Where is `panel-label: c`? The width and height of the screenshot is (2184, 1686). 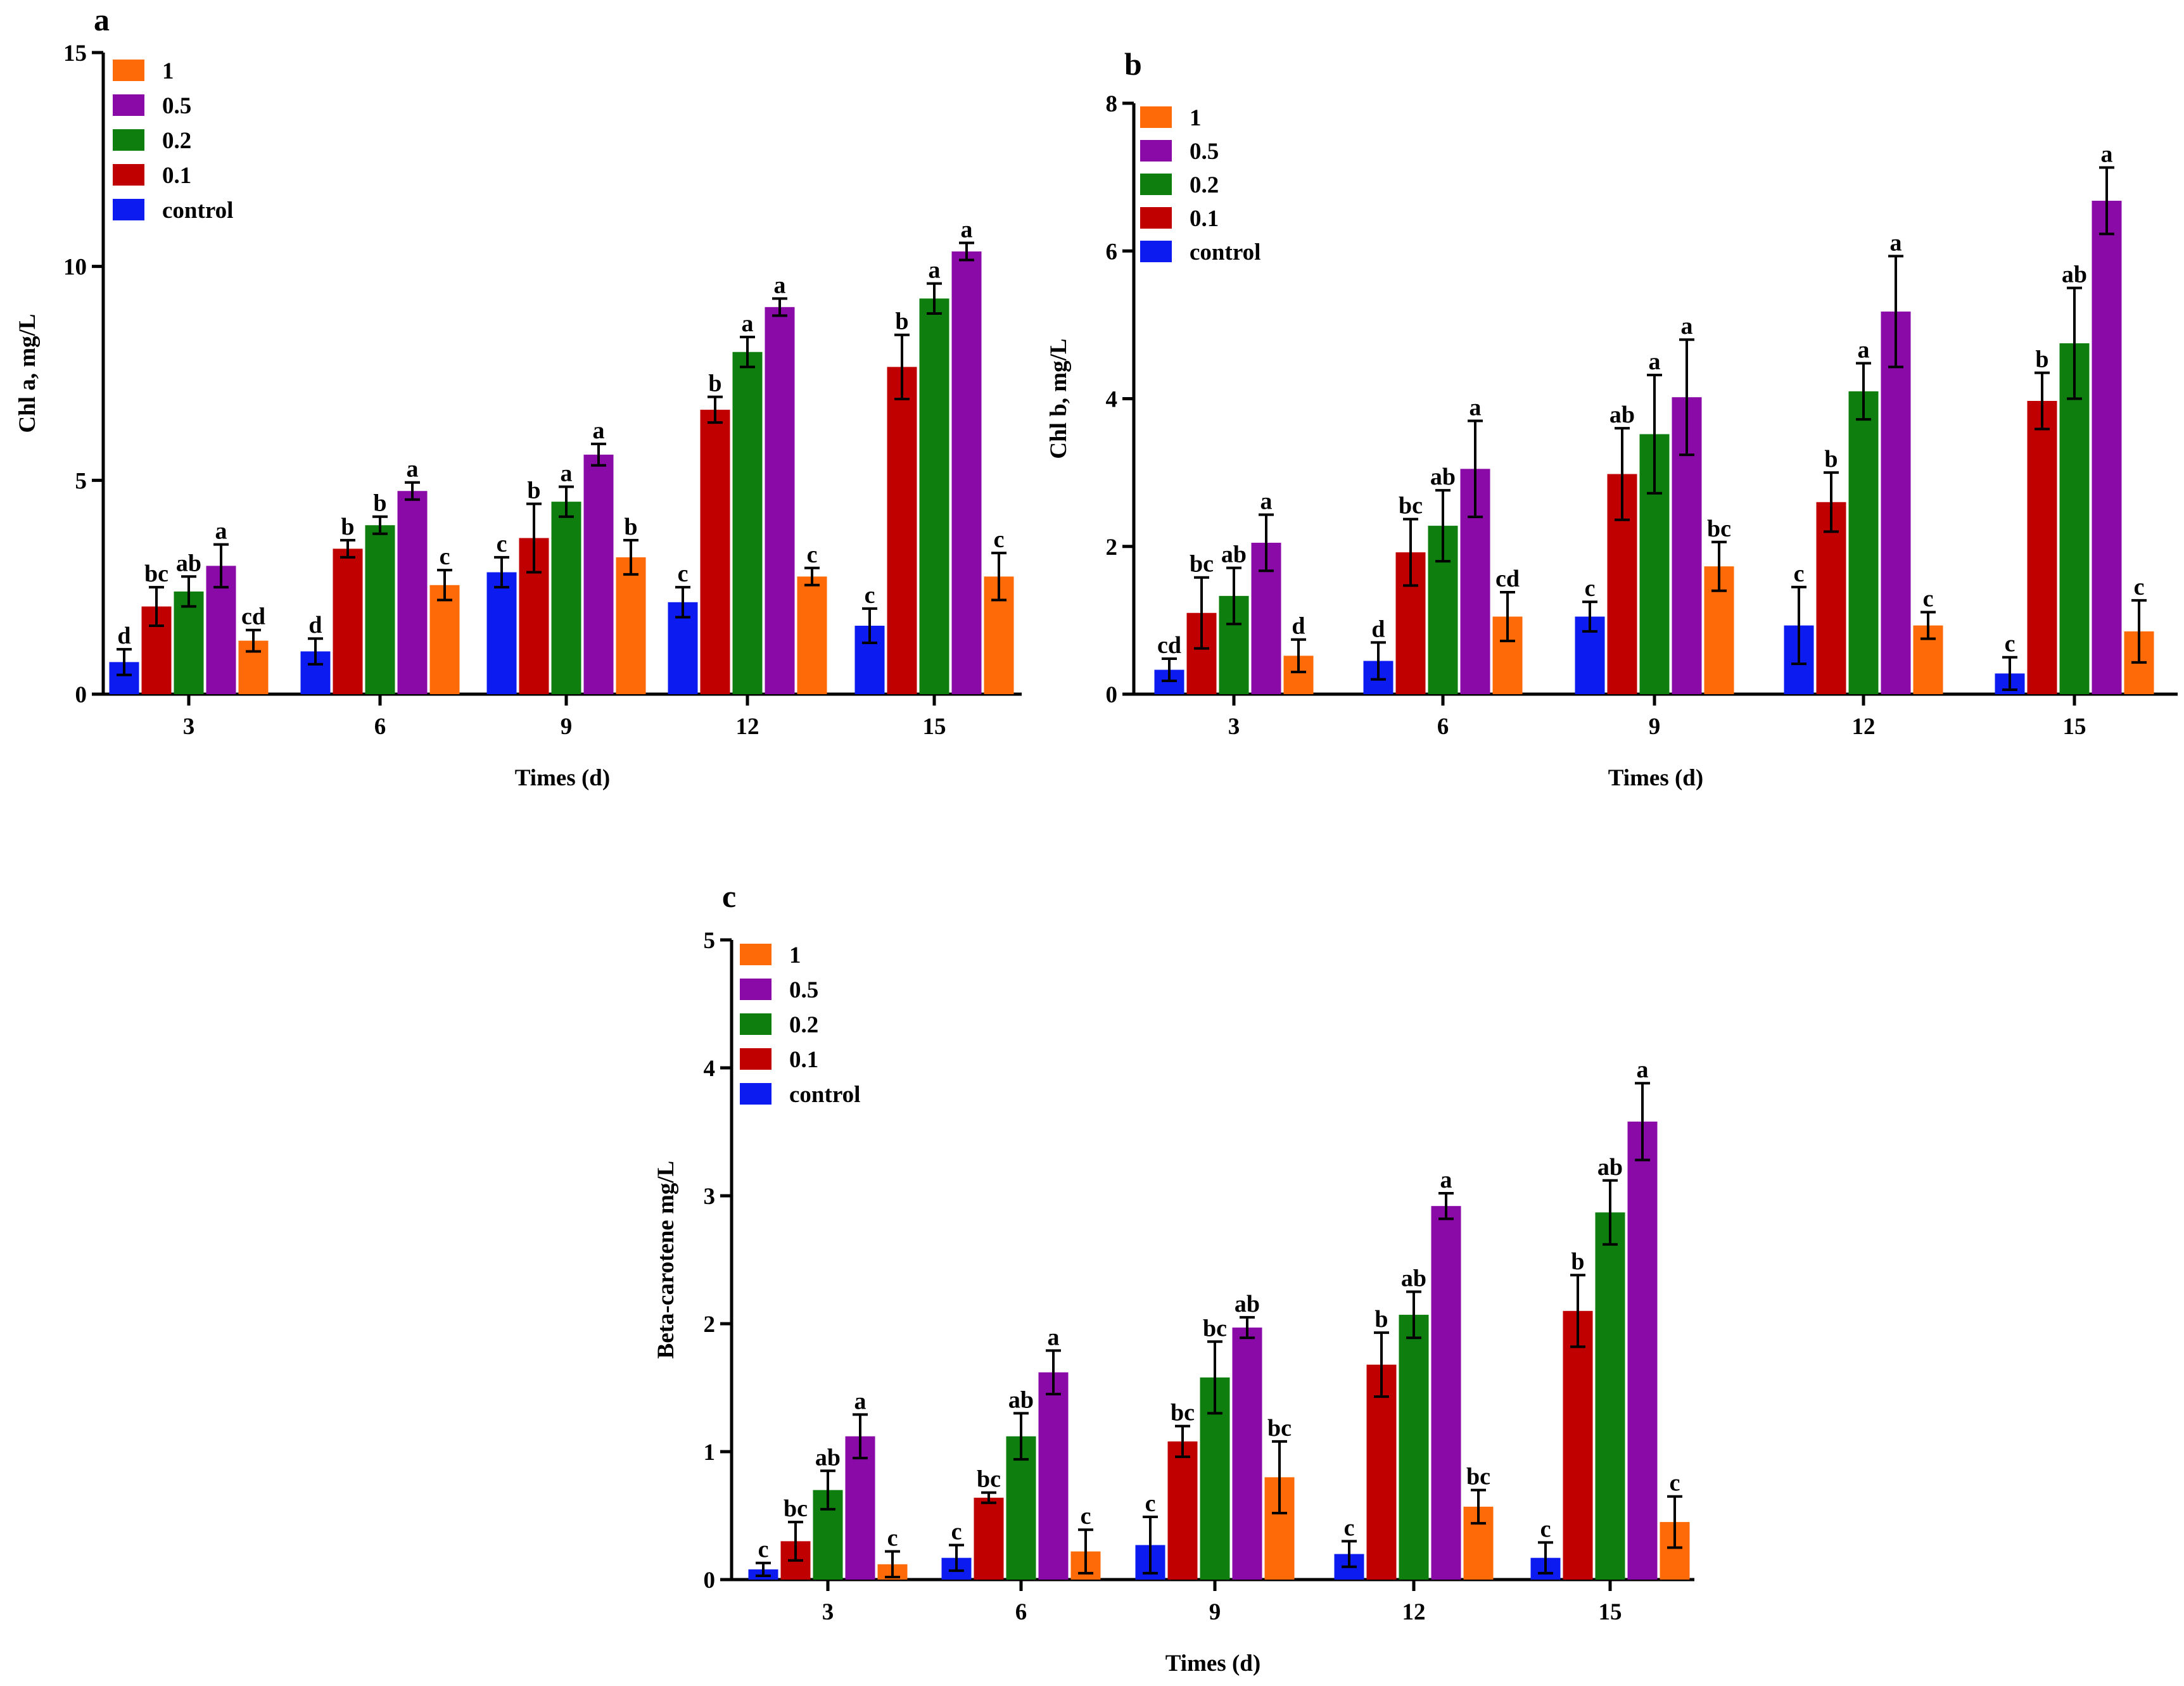 panel-label: c is located at coordinates (729, 896).